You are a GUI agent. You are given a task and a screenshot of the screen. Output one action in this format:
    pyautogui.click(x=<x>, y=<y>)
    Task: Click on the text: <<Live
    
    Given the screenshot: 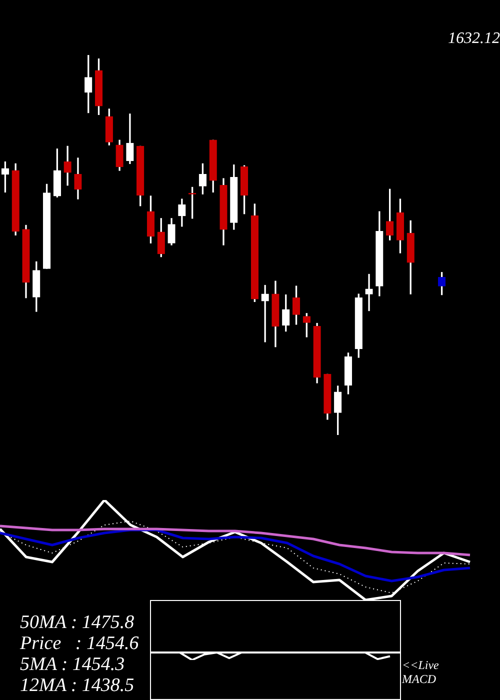 What is the action you would take?
    pyautogui.click(x=420, y=665)
    